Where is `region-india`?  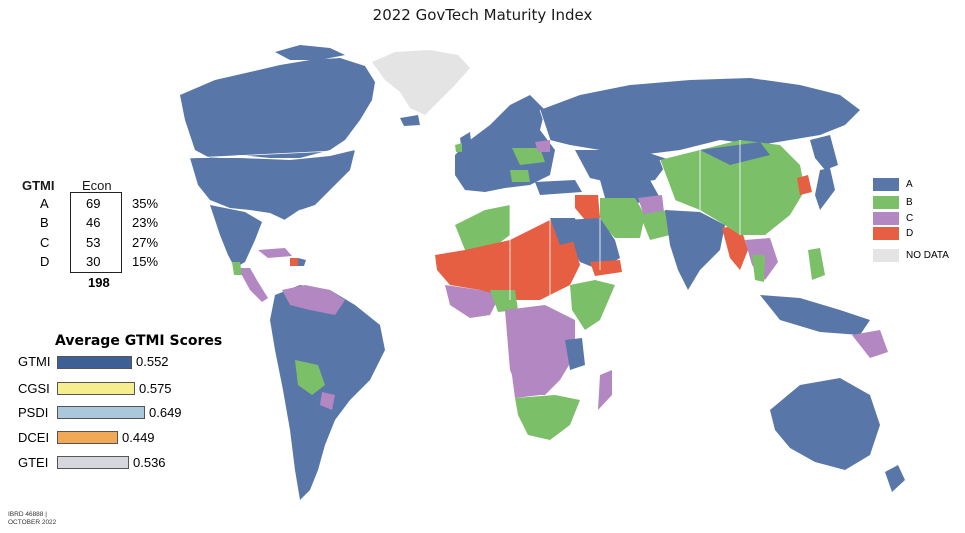 region-india is located at coordinates (695, 250).